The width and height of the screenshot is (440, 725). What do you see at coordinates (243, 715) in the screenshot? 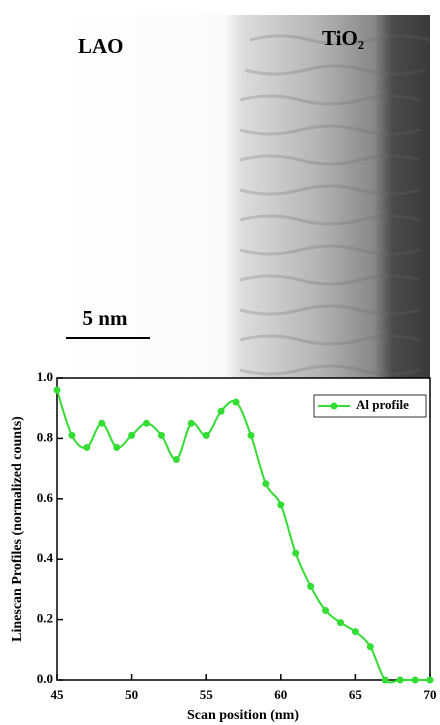
I see `x-axis-label: Scan position (nm)` at bounding box center [243, 715].